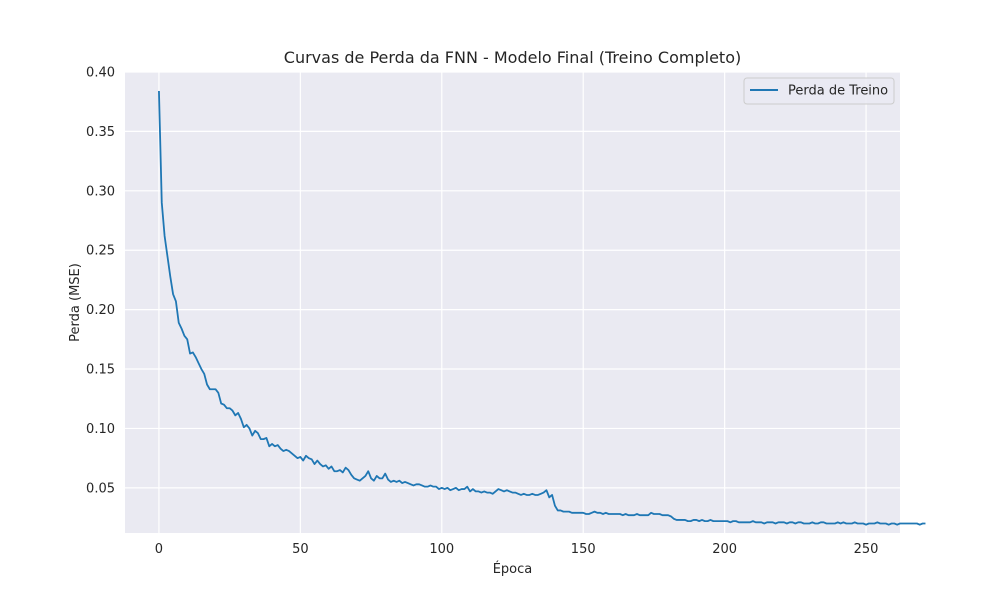 The width and height of the screenshot is (1000, 600). I want to click on legend: Perda de Treino, so click(819, 91).